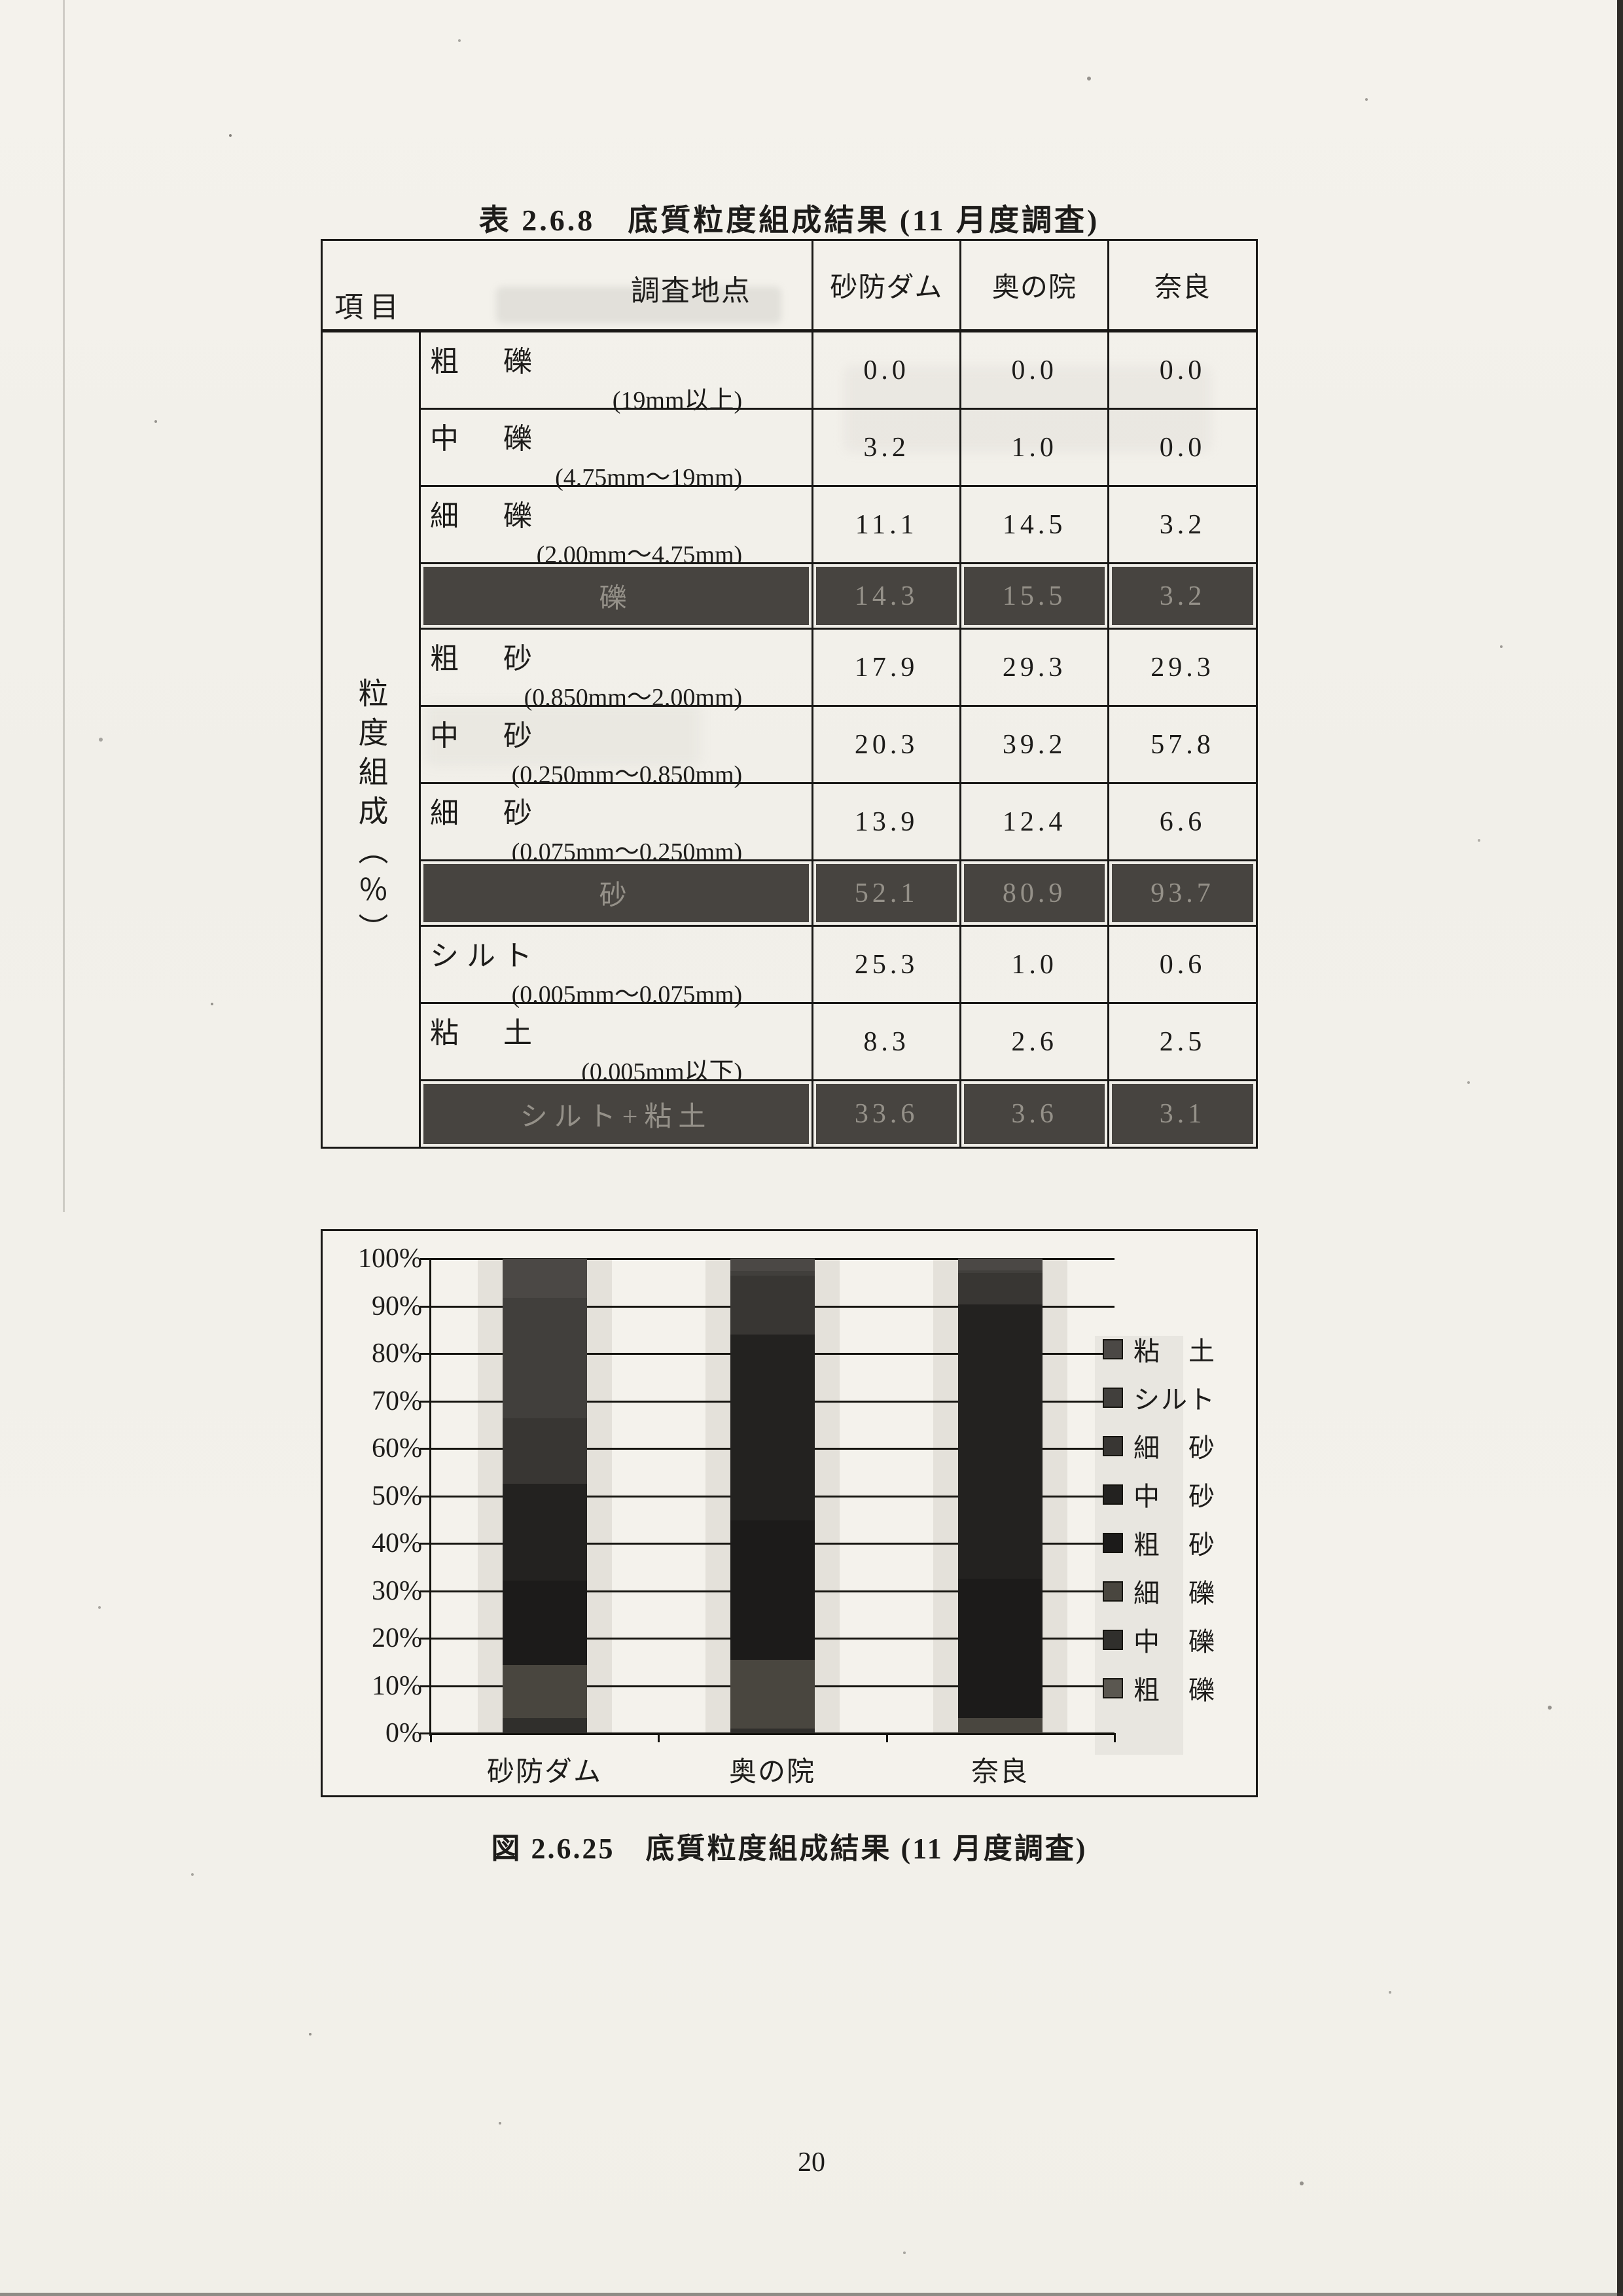 The height and width of the screenshot is (2296, 1623). I want to click on bar-segment-fine-sand-cat2, so click(1000, 1289).